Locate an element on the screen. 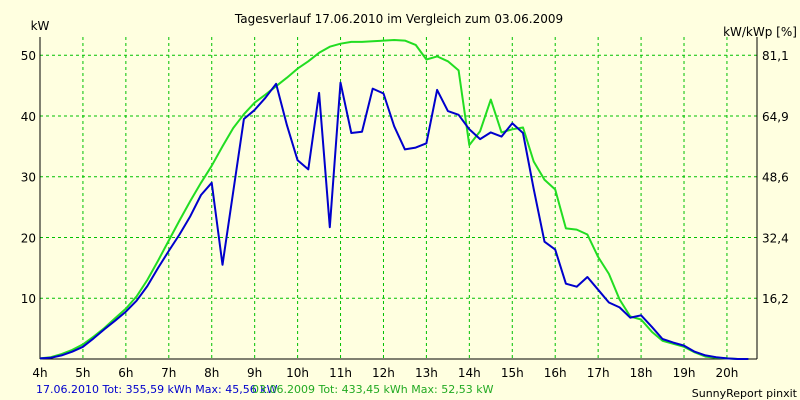 The height and width of the screenshot is (400, 800). right-axis-unit: kW/kWp [%] is located at coordinates (760, 32).